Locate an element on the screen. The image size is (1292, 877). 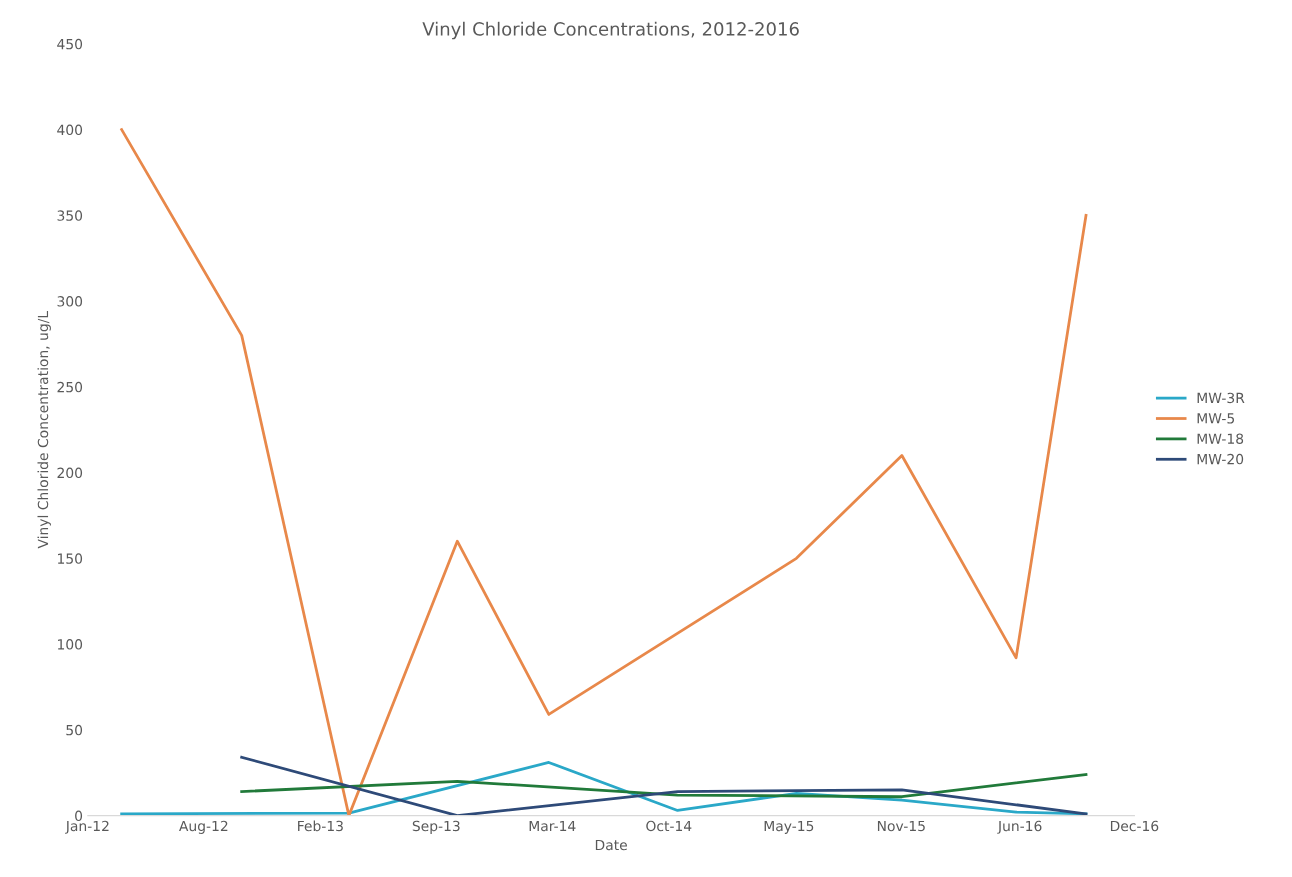
y-tick-label: 300 is located at coordinates (70, 301).